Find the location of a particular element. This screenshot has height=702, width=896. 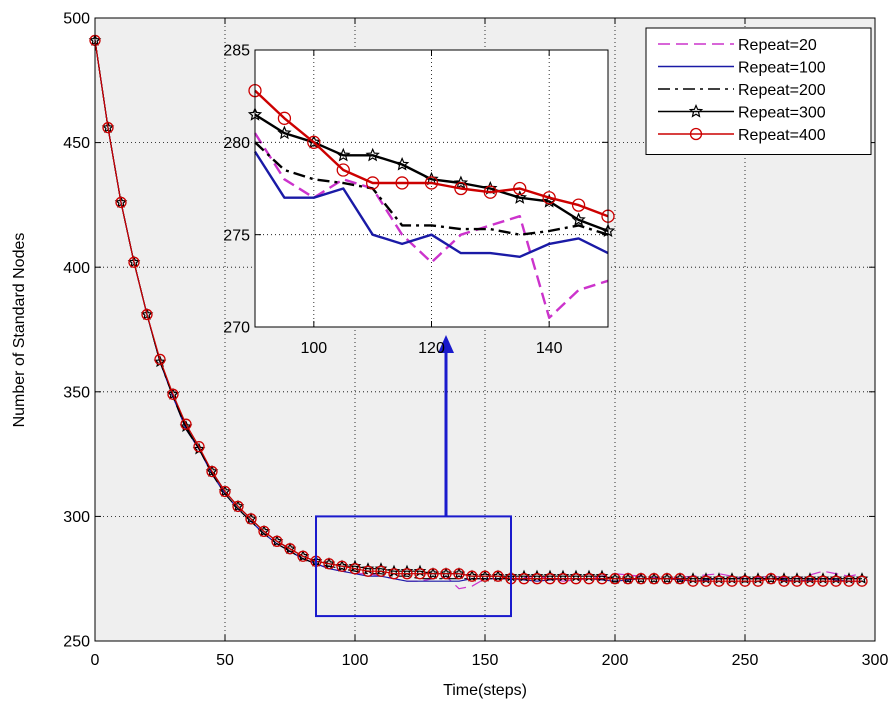

y-axis-label: Number of Standard Nodes is located at coordinates (19, 330).